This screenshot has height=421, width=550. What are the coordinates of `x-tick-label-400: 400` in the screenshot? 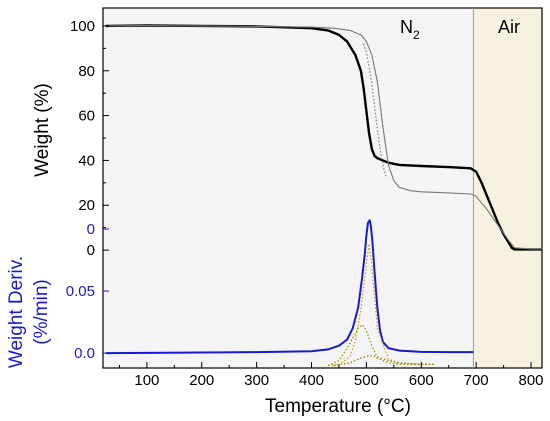 It's located at (311, 380).